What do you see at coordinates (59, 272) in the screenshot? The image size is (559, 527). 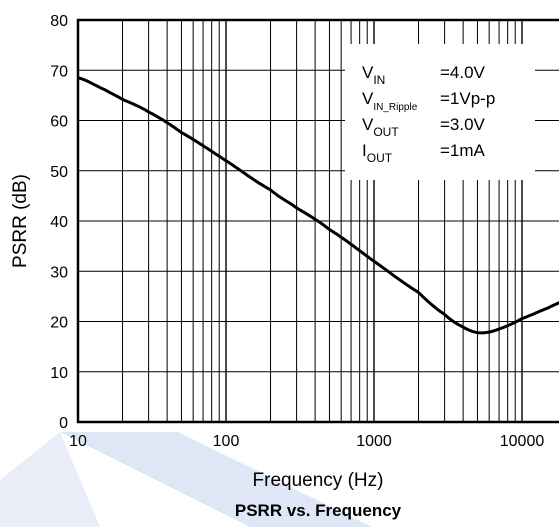 I see `y-tick-label: 30` at bounding box center [59, 272].